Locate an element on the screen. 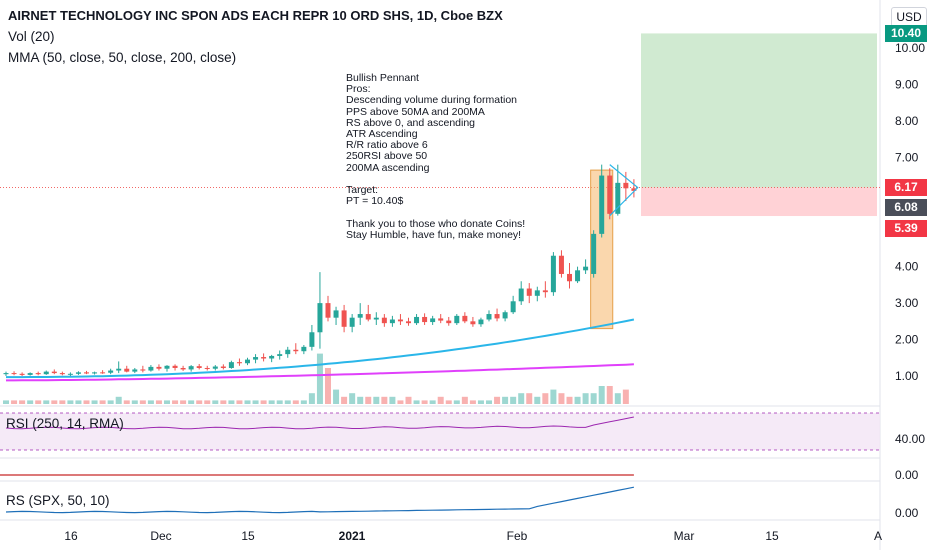  ma50-line is located at coordinates (320, 348).